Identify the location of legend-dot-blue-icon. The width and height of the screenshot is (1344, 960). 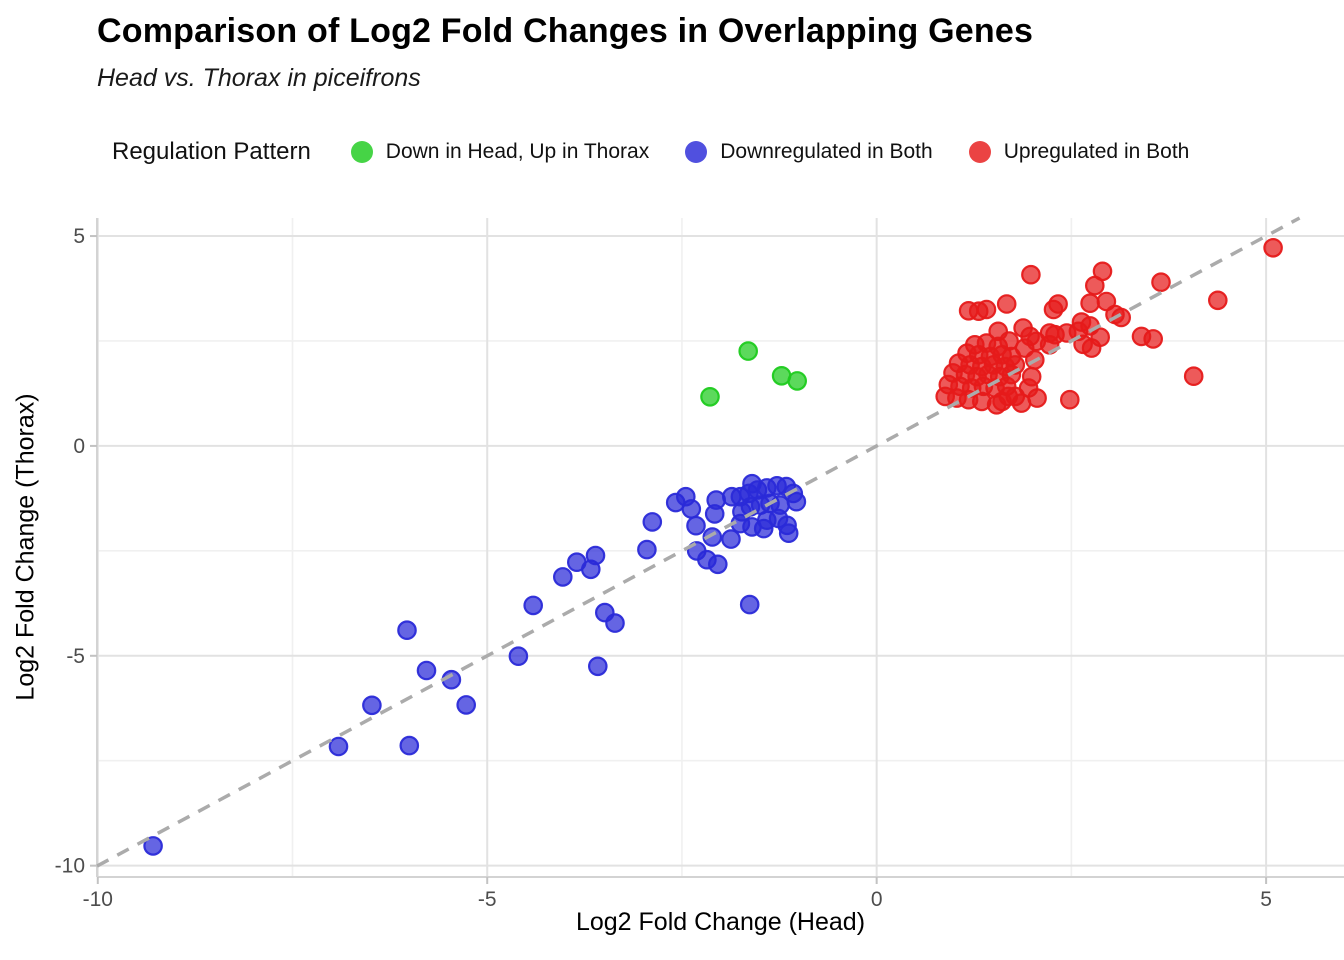
(696, 152).